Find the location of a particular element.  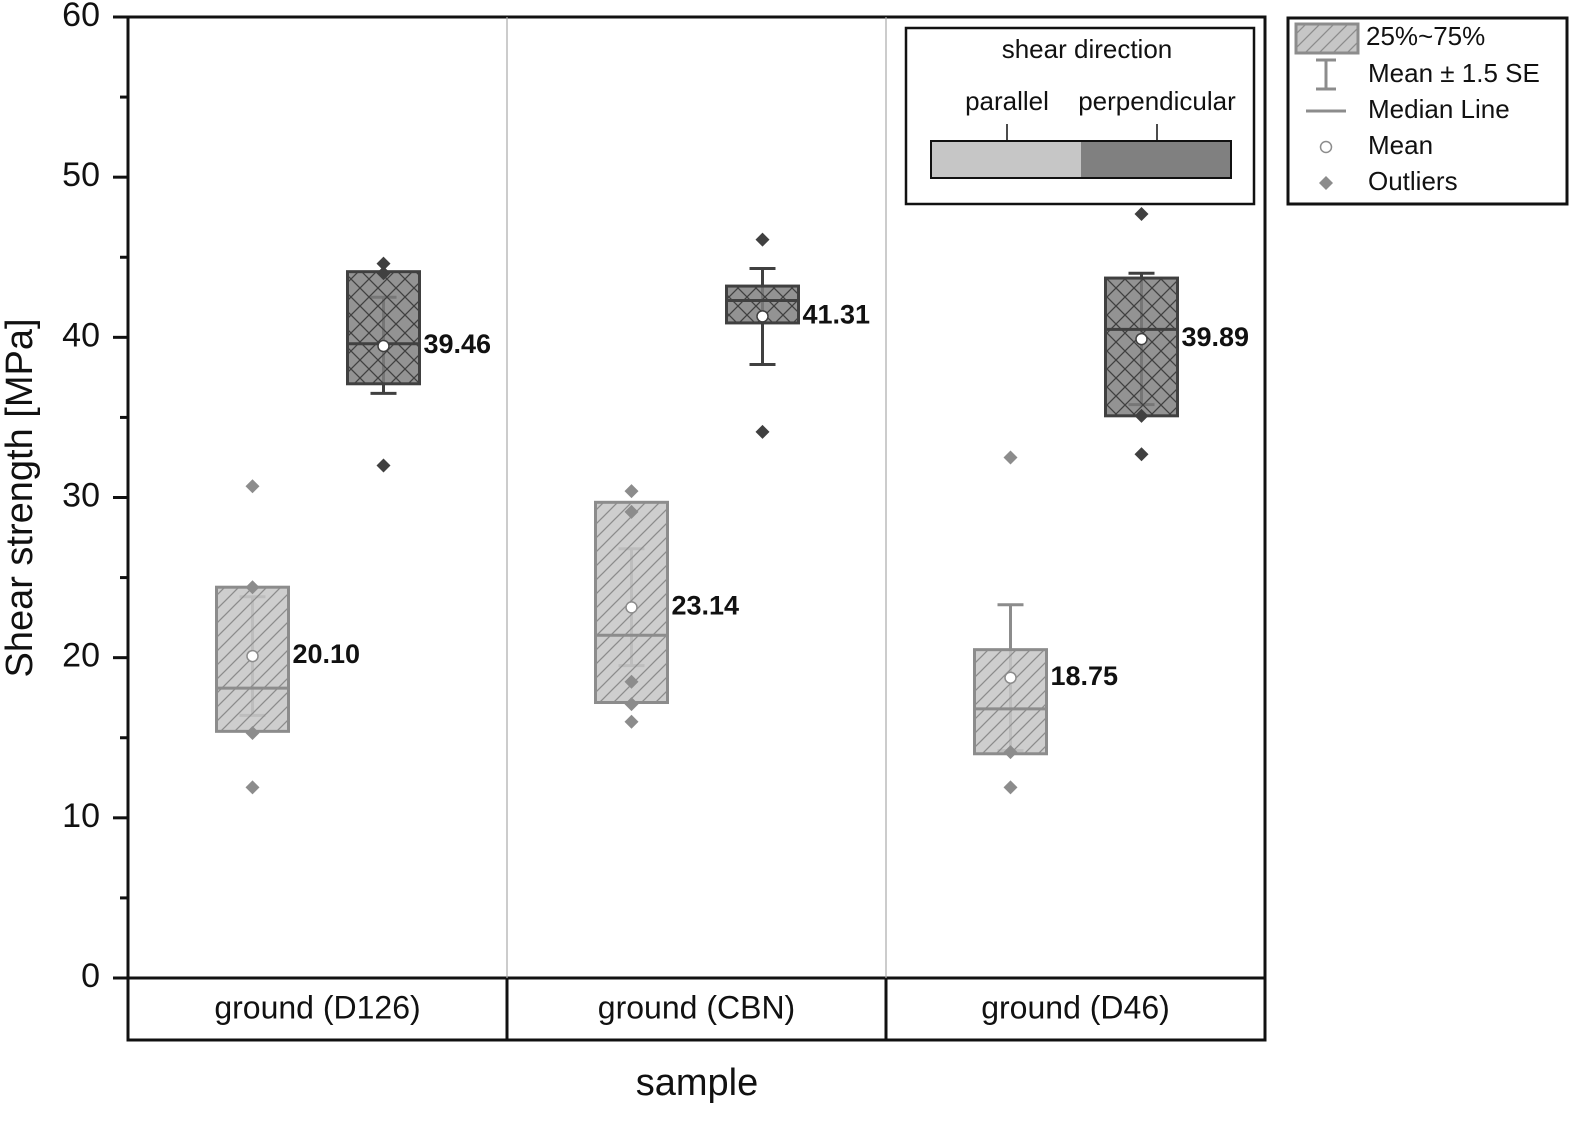

y-tick-label: 10 is located at coordinates (81, 816).